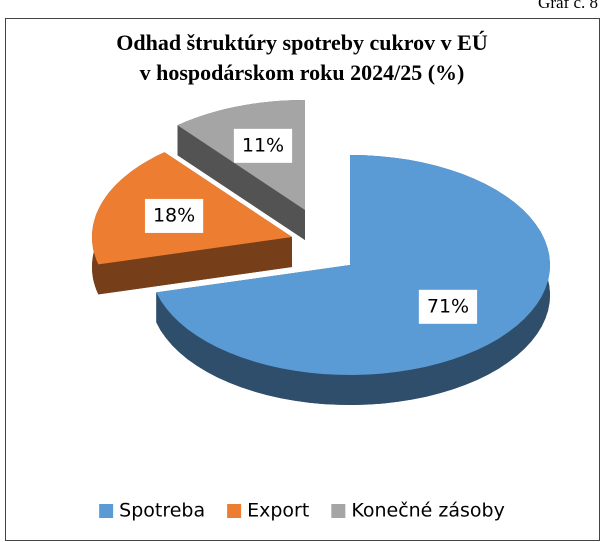  I want to click on data-label: 18%, so click(174, 215).